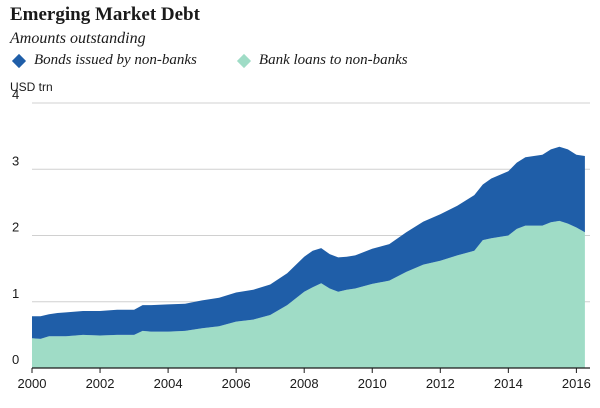 The image size is (600, 408). I want to click on x-tick-label-6: 2012, so click(440, 383).